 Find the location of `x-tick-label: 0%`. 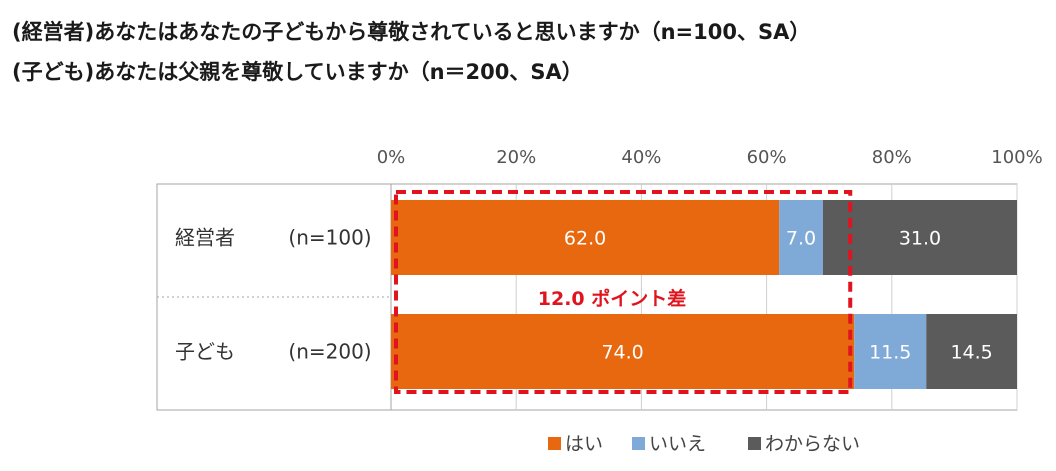

x-tick-label: 0% is located at coordinates (391, 157).